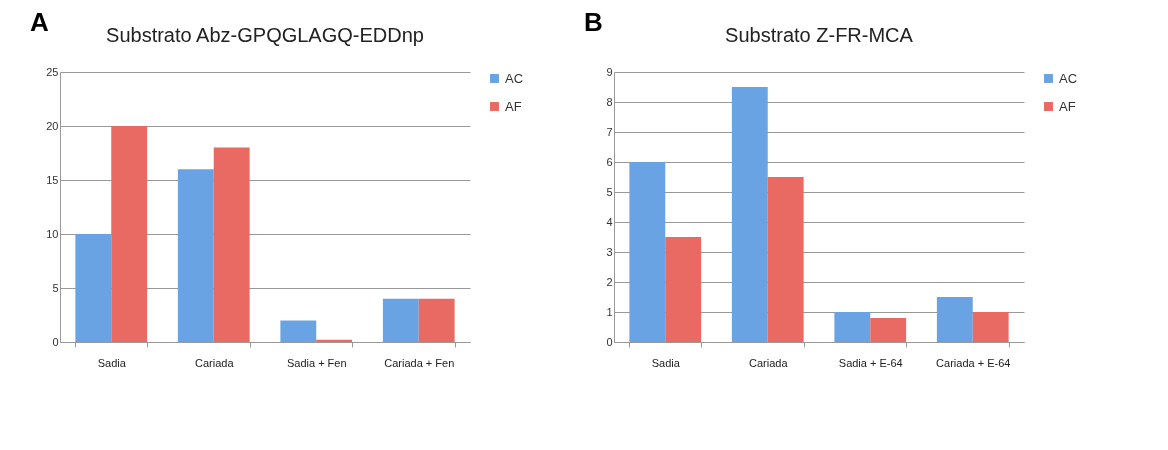 Image resolution: width=1168 pixels, height=450 pixels. What do you see at coordinates (819, 35) in the screenshot?
I see `chart-title: Substrato Z-FR-MCA` at bounding box center [819, 35].